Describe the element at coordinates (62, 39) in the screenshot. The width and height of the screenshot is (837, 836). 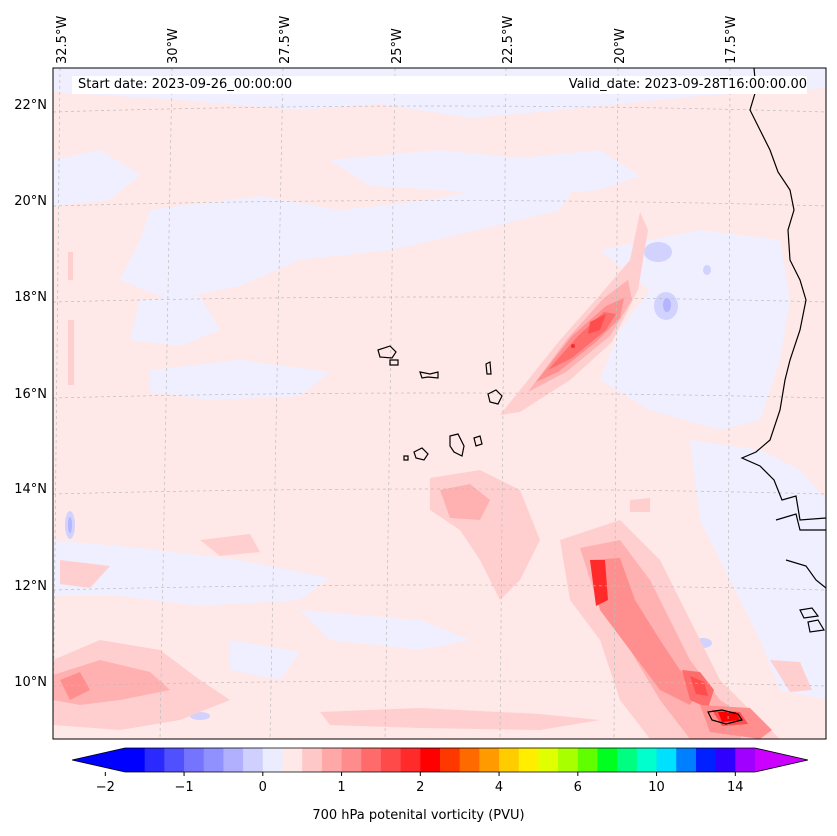
I see `longitude-label: 32.5°W` at that location.